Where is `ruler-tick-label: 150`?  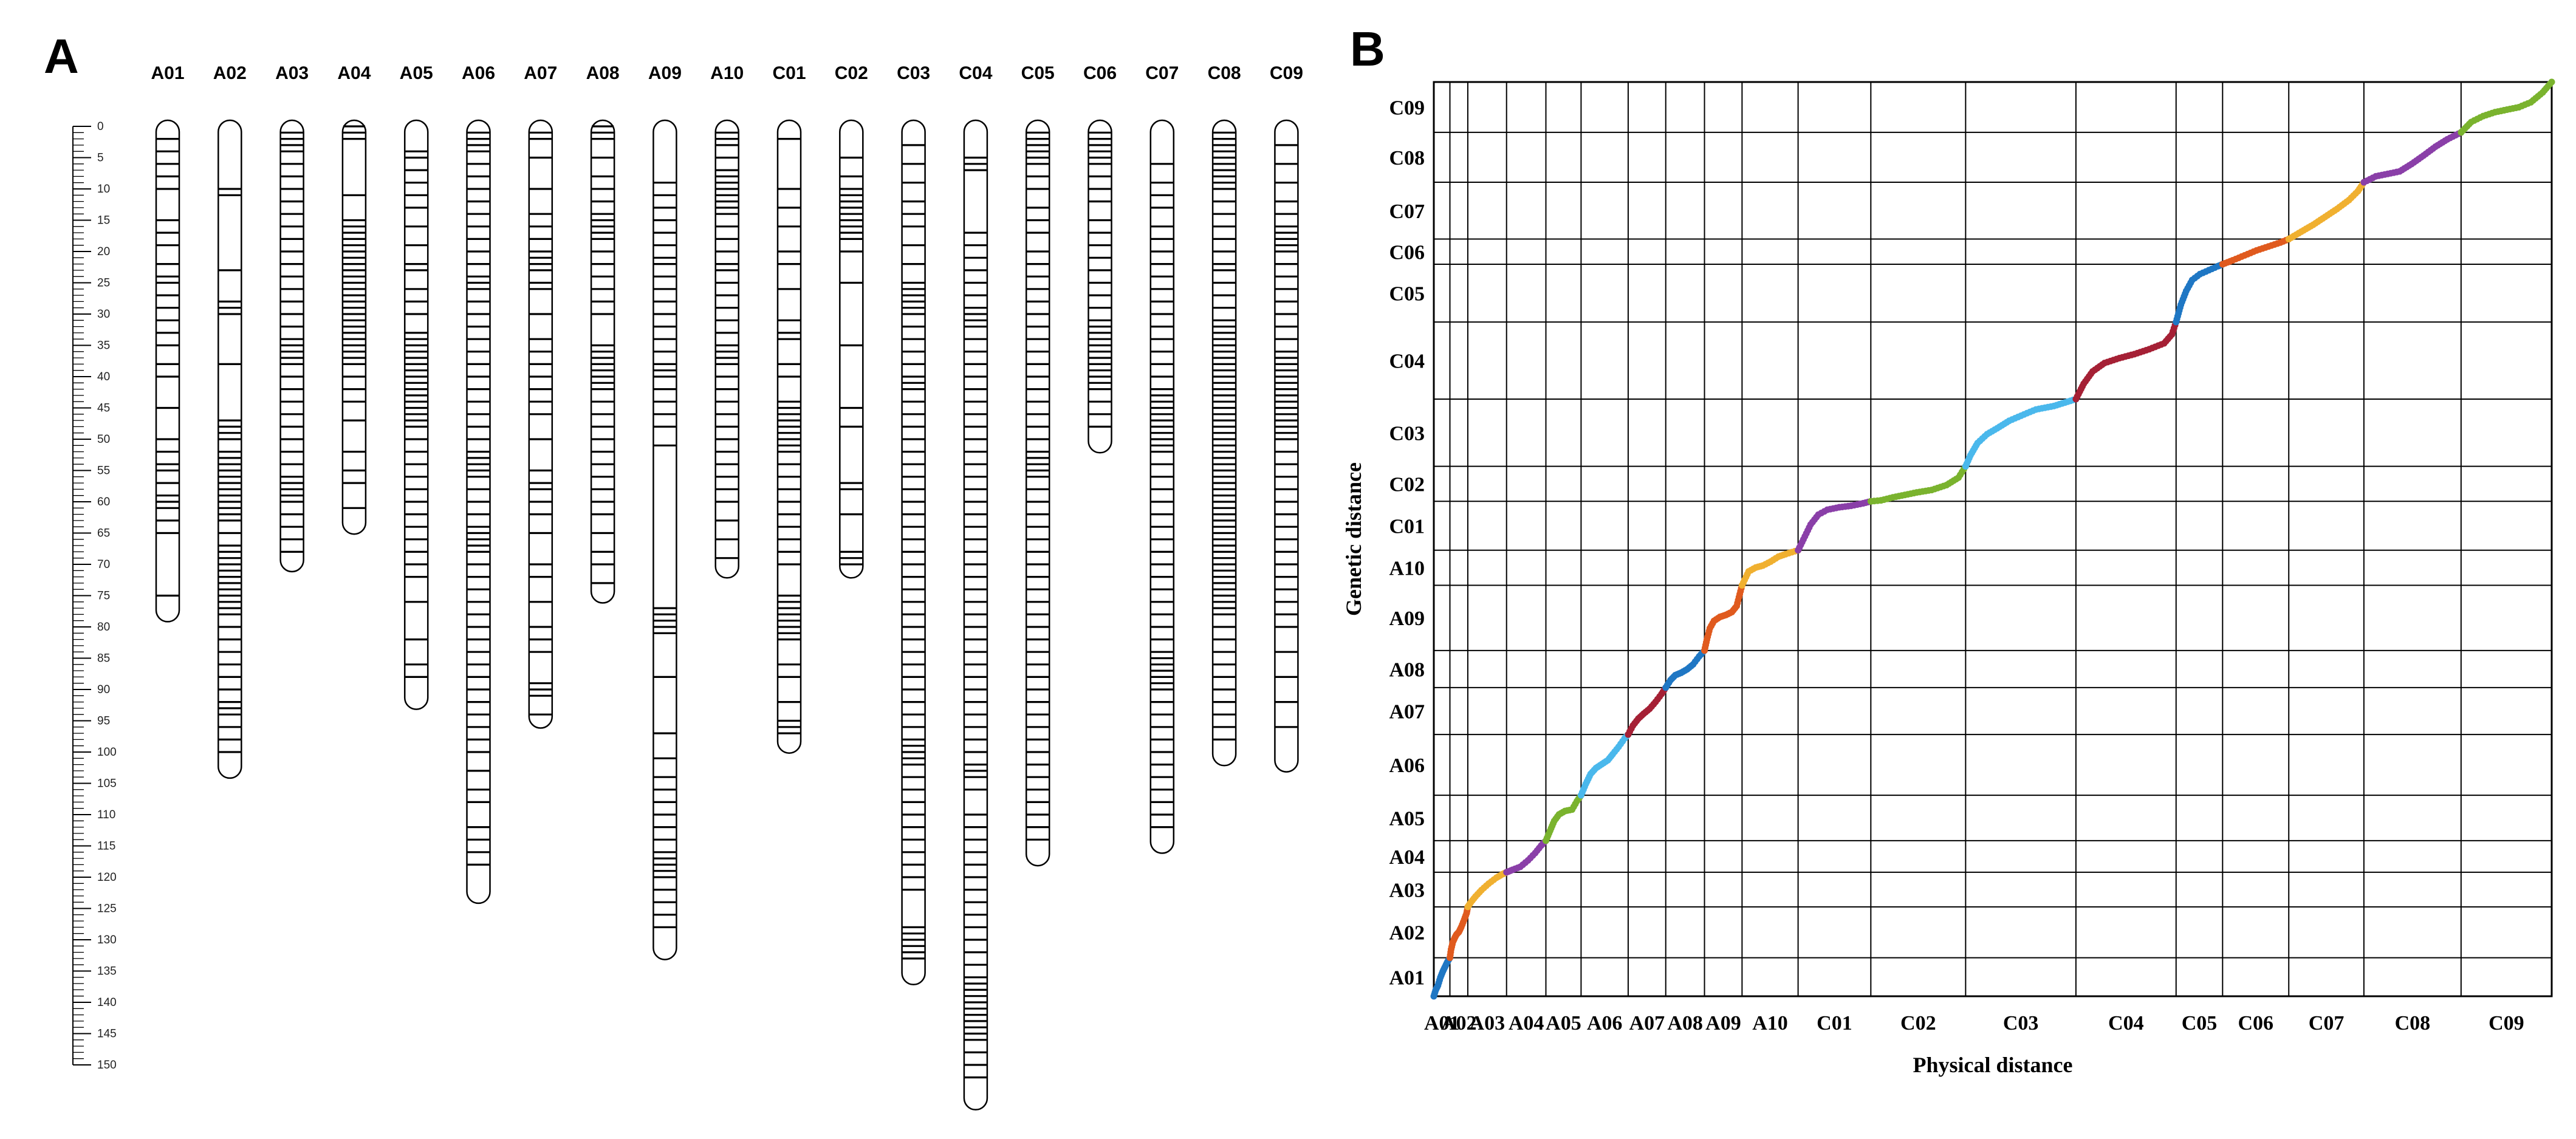 ruler-tick-label: 150 is located at coordinates (107, 1065).